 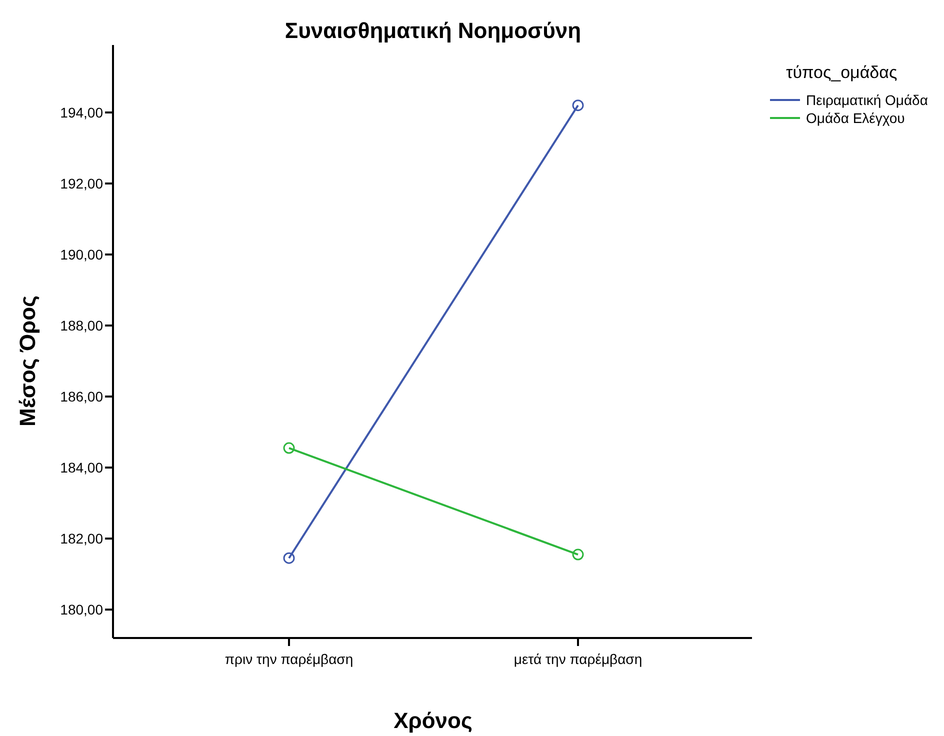 I want to click on y-tick-label: 194,00, so click(x=82, y=112).